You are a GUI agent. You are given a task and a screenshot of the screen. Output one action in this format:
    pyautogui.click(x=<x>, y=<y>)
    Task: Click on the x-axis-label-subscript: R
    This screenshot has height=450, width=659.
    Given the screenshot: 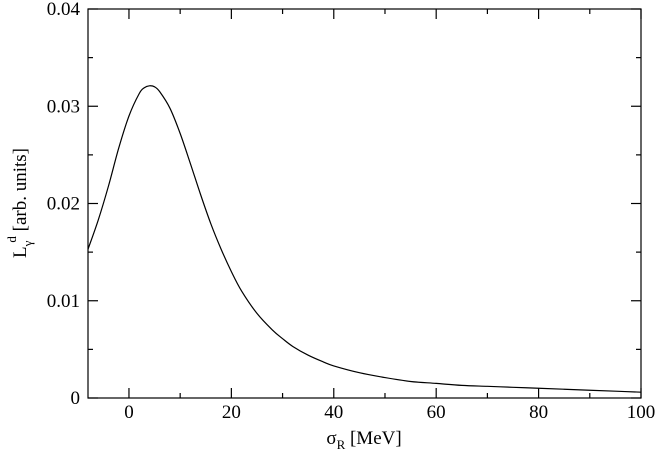 What is the action you would take?
    pyautogui.click(x=341, y=443)
    